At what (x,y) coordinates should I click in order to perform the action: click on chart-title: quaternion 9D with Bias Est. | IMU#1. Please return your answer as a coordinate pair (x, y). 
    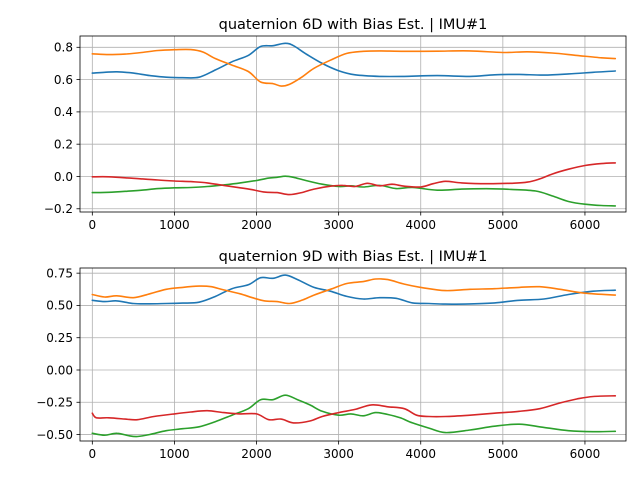
    Looking at the image, I should click on (353, 257).